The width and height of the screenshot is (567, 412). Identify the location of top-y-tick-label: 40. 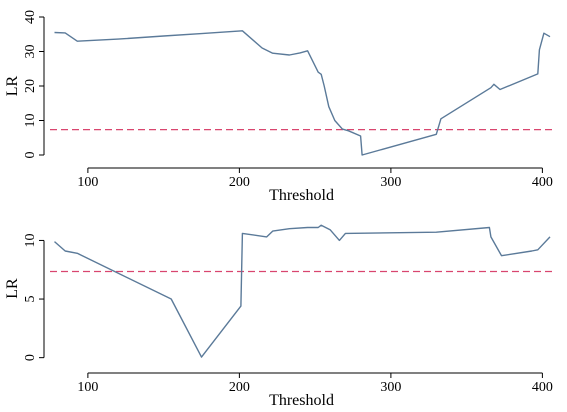
(30, 17).